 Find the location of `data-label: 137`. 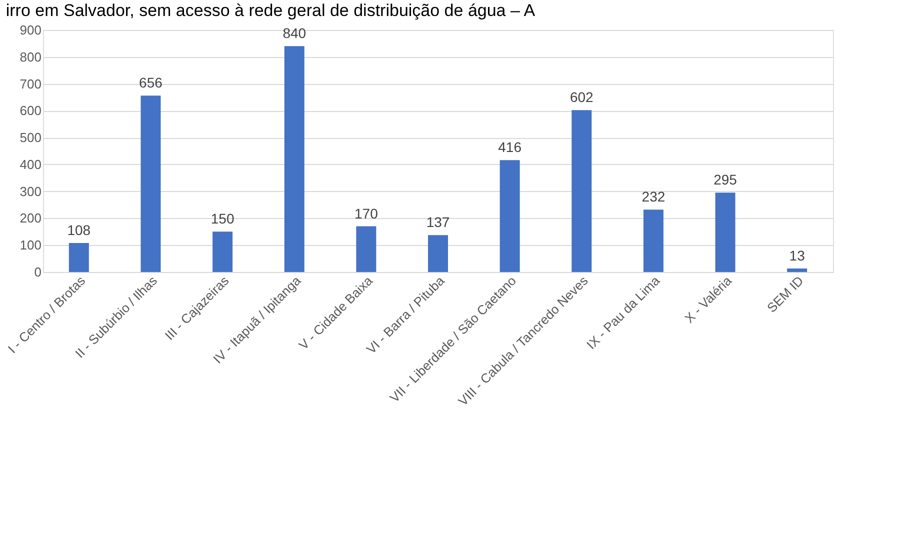

data-label: 137 is located at coordinates (438, 222).